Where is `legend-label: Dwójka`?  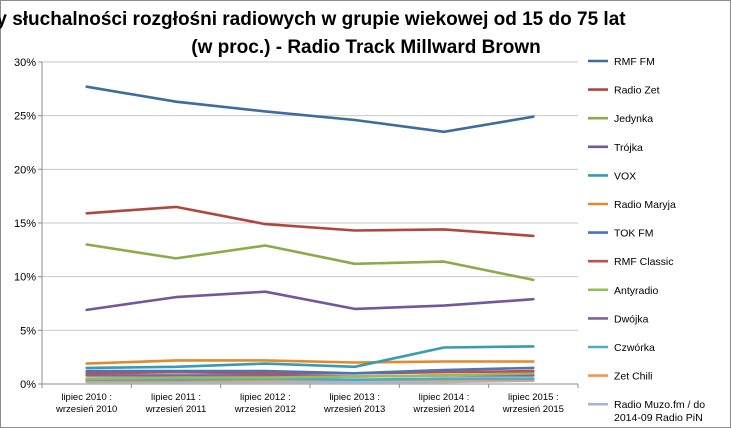
legend-label: Dwójka is located at coordinates (631, 319).